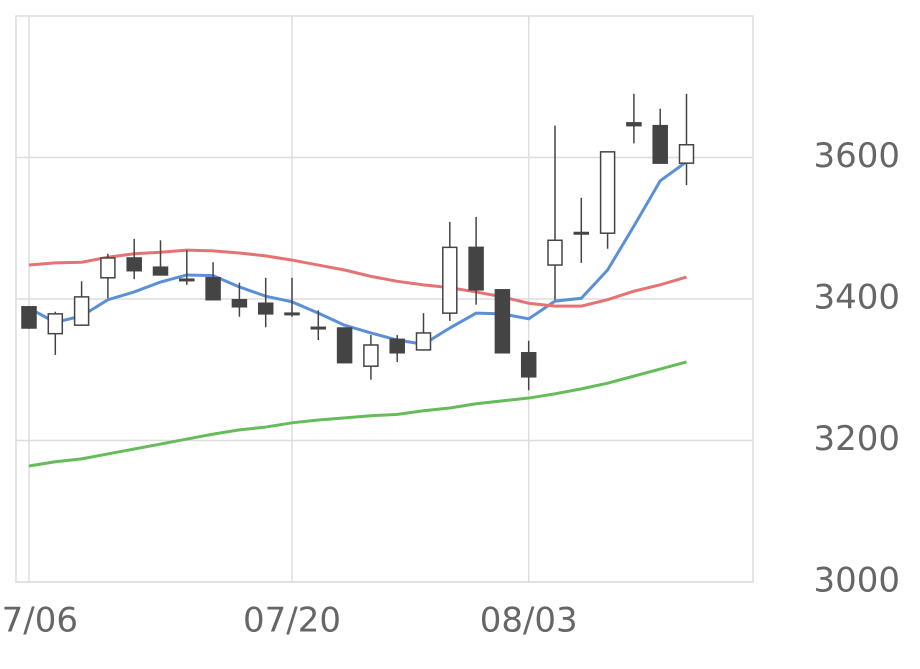  Describe the element at coordinates (856, 581) in the screenshot. I see `y-tick-label: 3000` at that location.